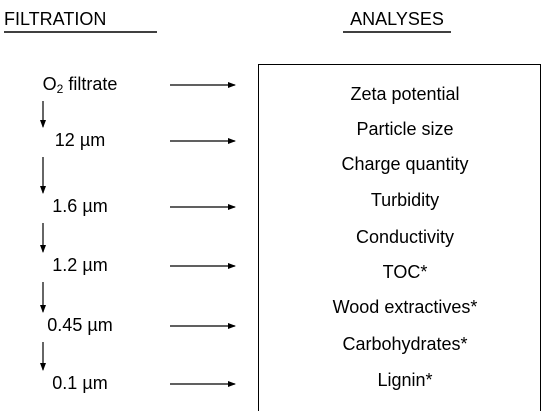 Image resolution: width=542 pixels, height=411 pixels. I want to click on analyses-title: ANALYSES, so click(397, 19).